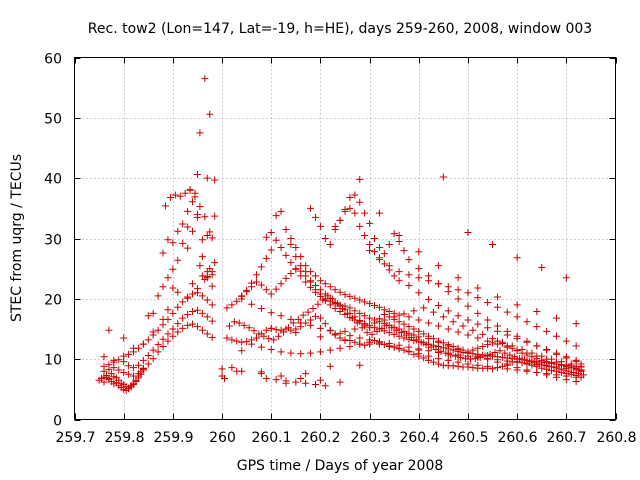 The height and width of the screenshot is (480, 640). What do you see at coordinates (517, 438) in the screenshot?
I see `x-tick-label: 260.6` at bounding box center [517, 438].